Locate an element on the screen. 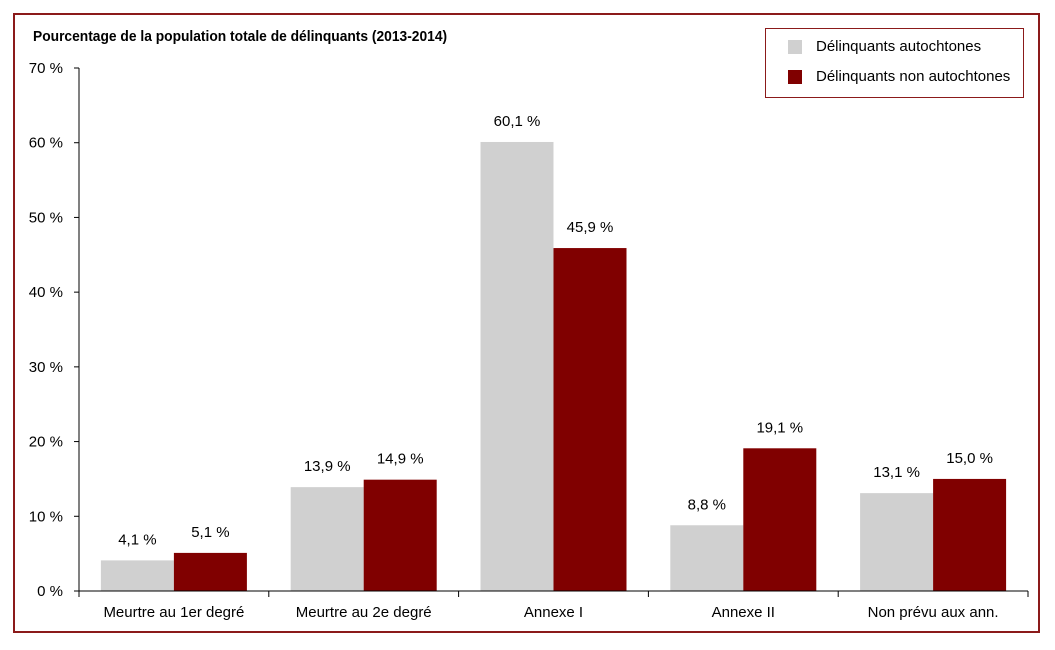 The height and width of the screenshot is (650, 1055). data-label-s0-c4: 13,1 % is located at coordinates (896, 472).